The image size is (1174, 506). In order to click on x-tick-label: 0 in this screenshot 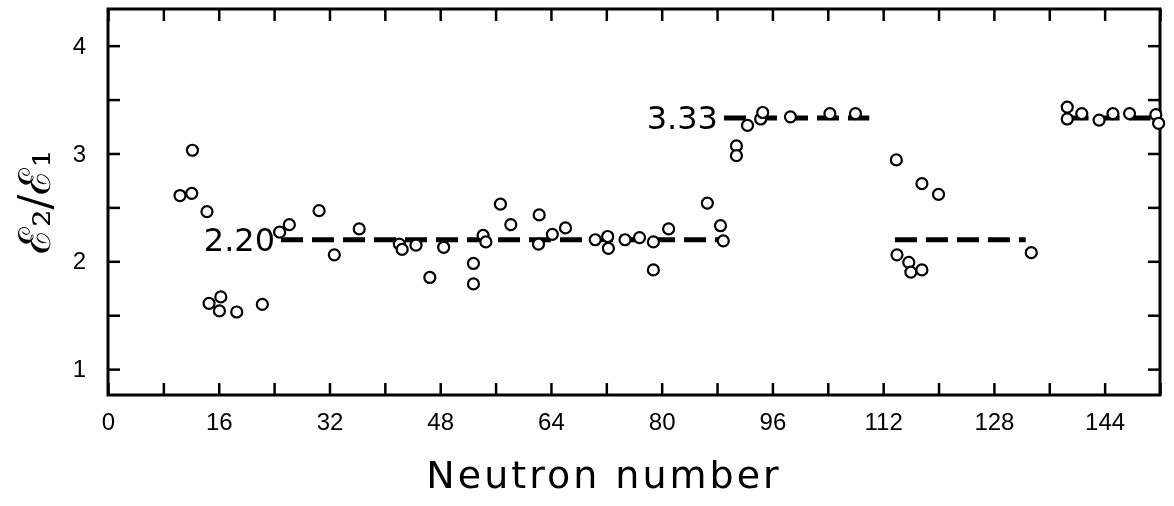, I will do `click(108, 422)`.